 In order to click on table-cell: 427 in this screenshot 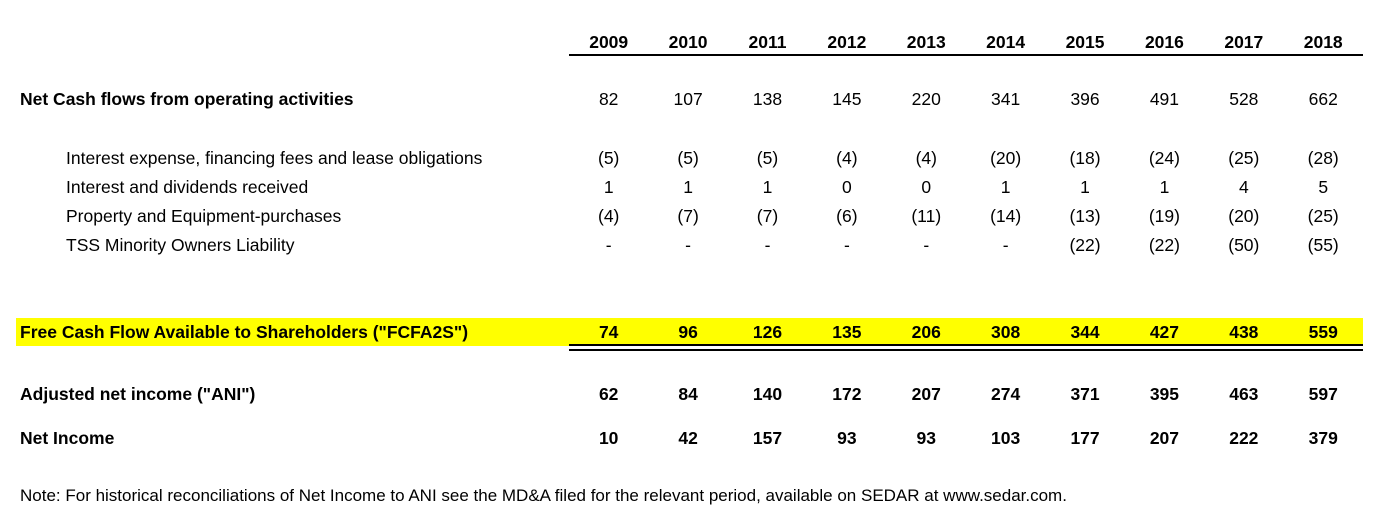, I will do `click(1164, 332)`.